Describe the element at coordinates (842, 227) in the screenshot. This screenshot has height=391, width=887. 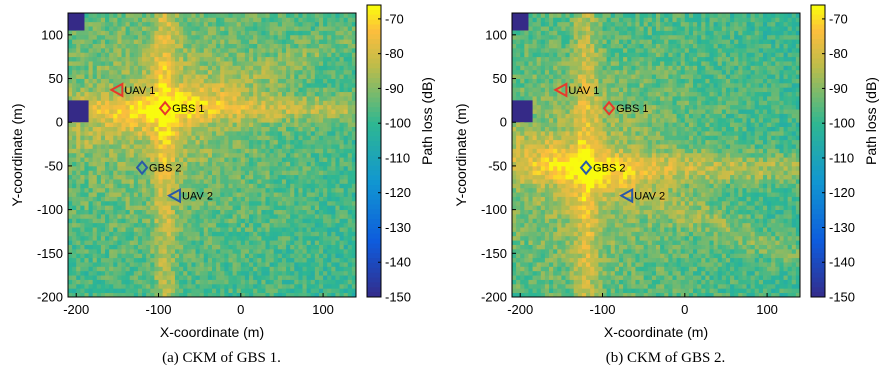
I see `colorbar-tick-label: -130` at that location.